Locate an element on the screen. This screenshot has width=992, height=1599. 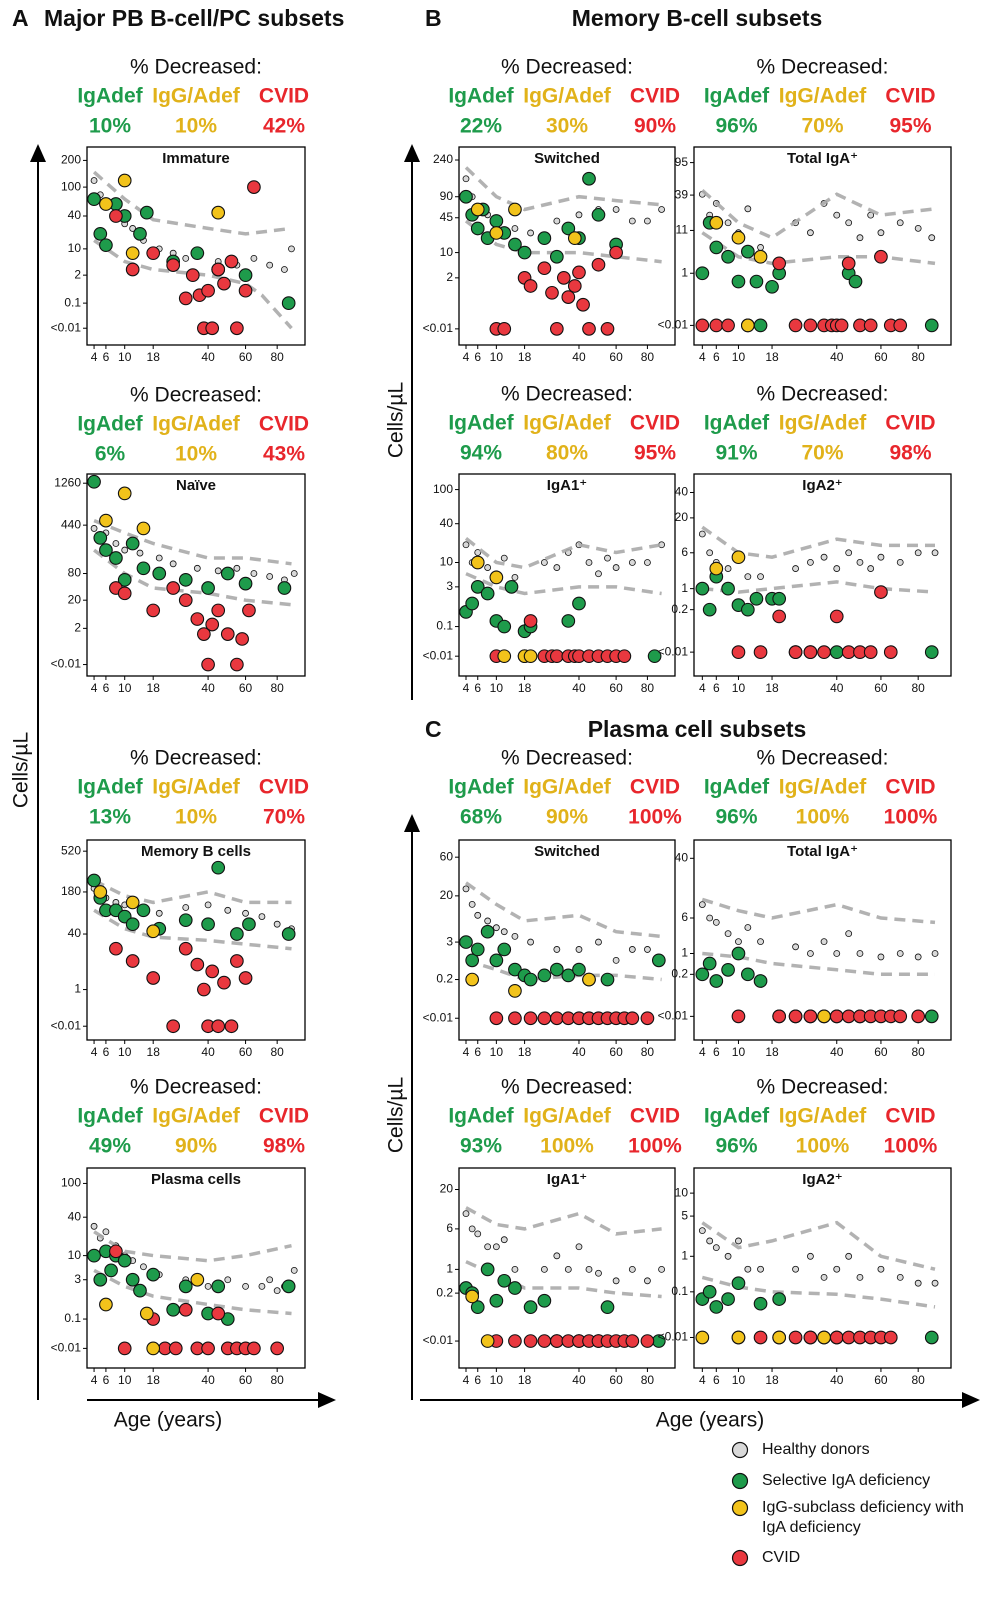
group-percent: 90% is located at coordinates (567, 817).